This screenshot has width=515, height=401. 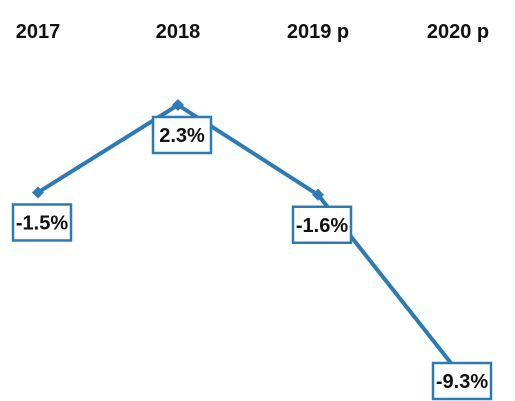 I want to click on data-label-text: -9.3%, so click(x=462, y=382).